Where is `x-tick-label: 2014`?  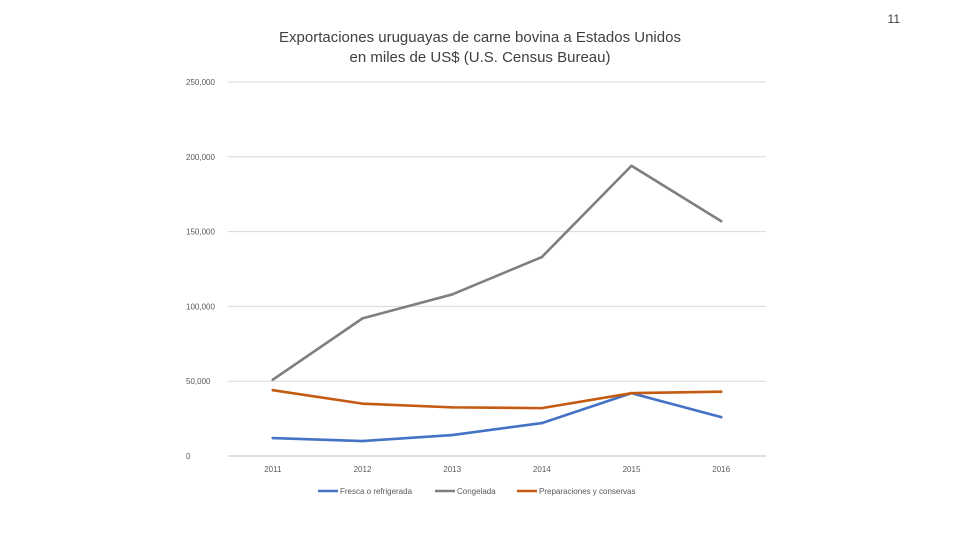 x-tick-label: 2014 is located at coordinates (542, 469).